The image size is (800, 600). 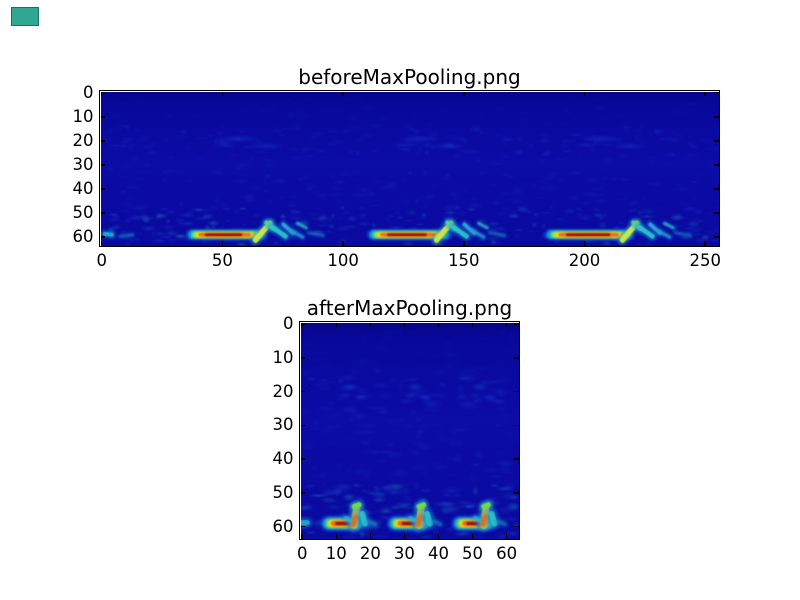 What do you see at coordinates (404, 553) in the screenshot?
I see `x-tick-label: 30` at bounding box center [404, 553].